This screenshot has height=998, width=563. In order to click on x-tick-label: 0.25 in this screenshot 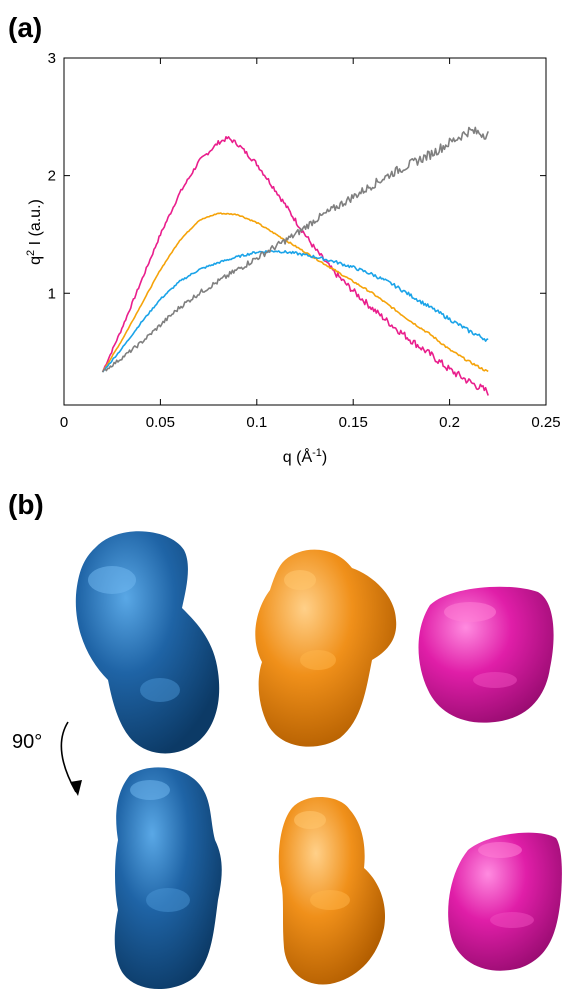, I will do `click(545, 422)`.